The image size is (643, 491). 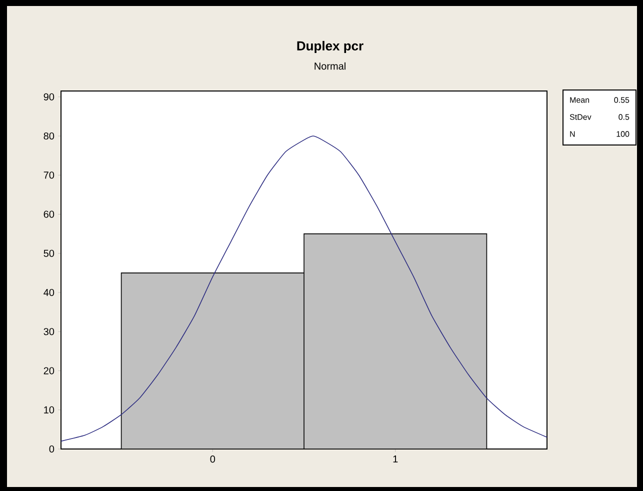 I want to click on y-tick-label: 70, so click(x=49, y=175).